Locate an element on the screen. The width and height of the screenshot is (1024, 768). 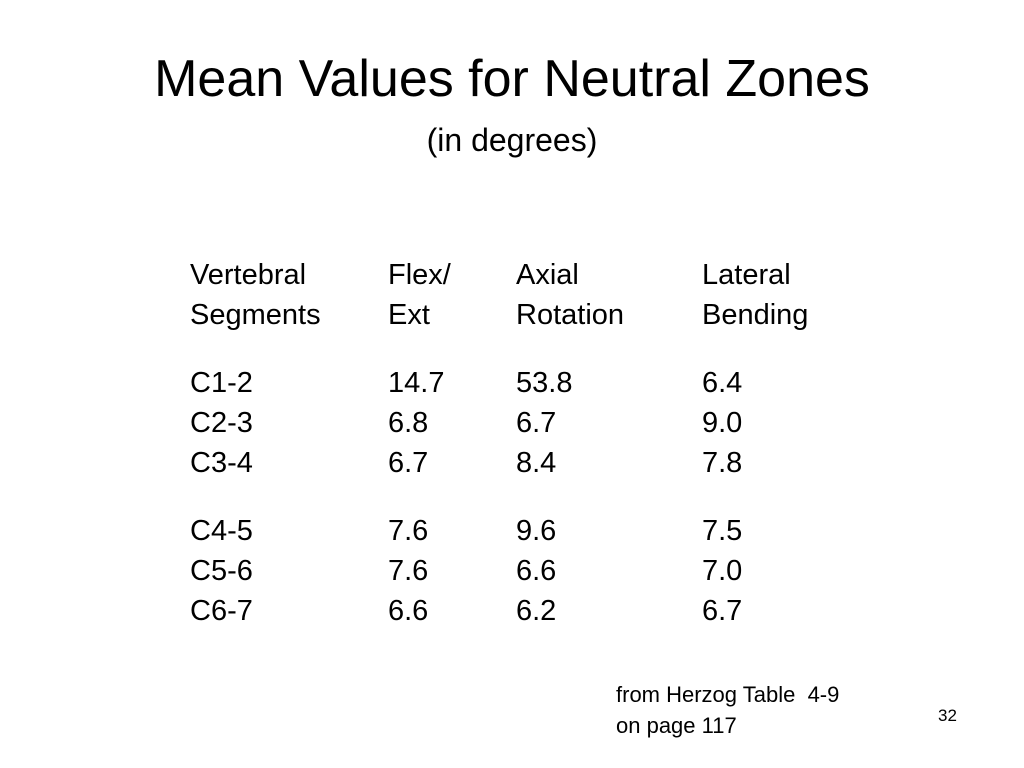
segment-cell: C6-7 is located at coordinates (221, 611).